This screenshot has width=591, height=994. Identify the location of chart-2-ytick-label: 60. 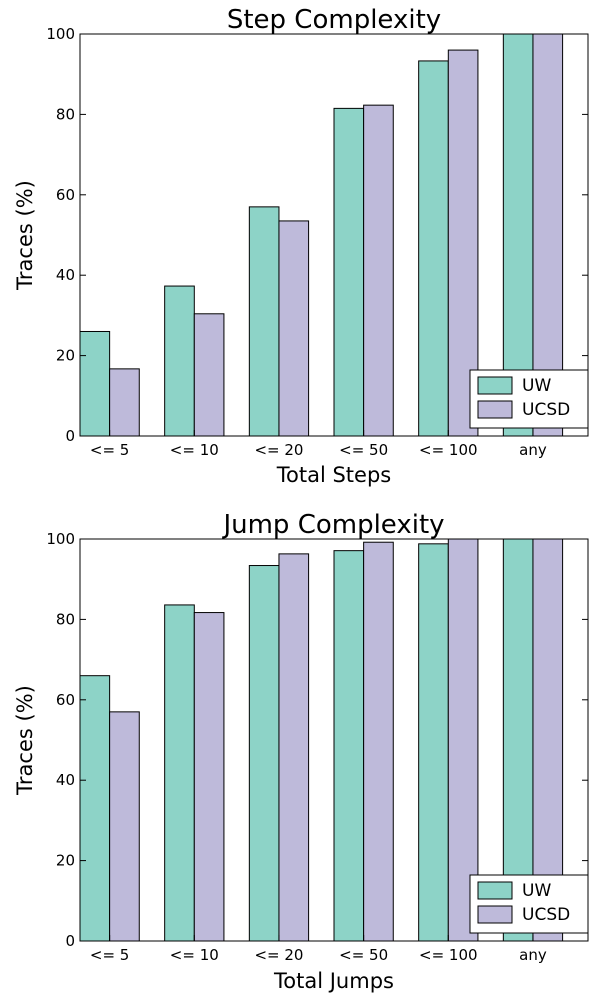
(65, 700).